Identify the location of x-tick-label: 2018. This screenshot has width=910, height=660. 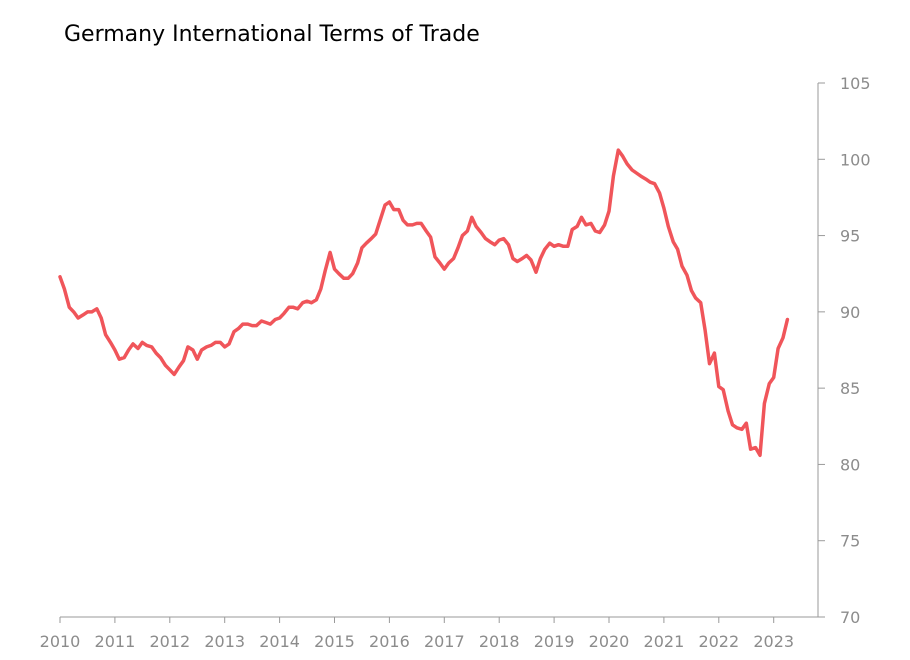
(499, 641).